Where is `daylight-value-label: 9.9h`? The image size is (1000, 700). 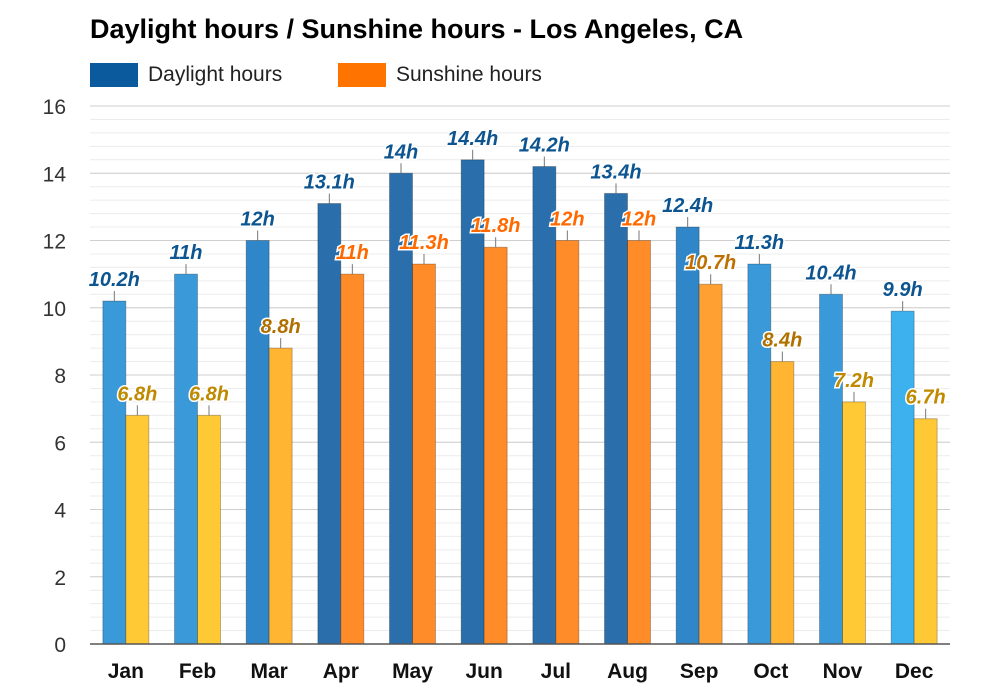
daylight-value-label: 9.9h is located at coordinates (903, 290).